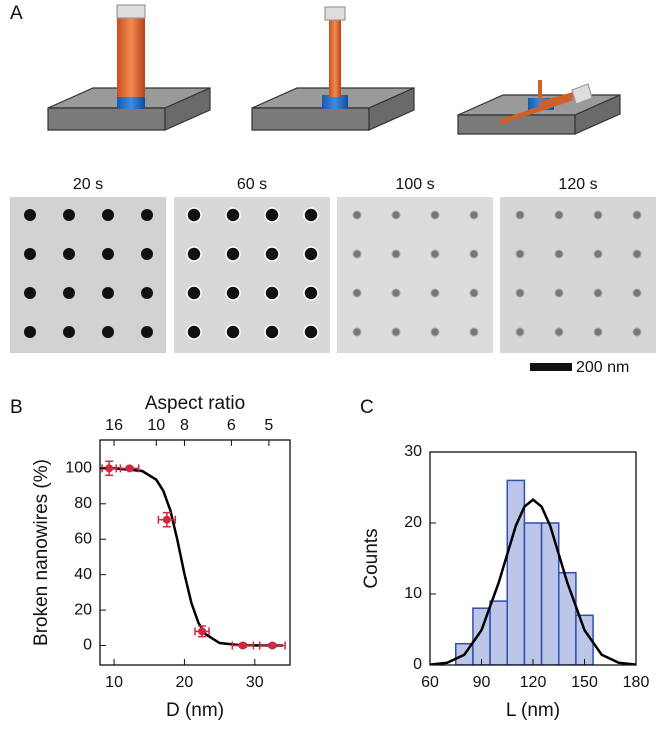  I want to click on x2-tick-label: 16, so click(114, 425).